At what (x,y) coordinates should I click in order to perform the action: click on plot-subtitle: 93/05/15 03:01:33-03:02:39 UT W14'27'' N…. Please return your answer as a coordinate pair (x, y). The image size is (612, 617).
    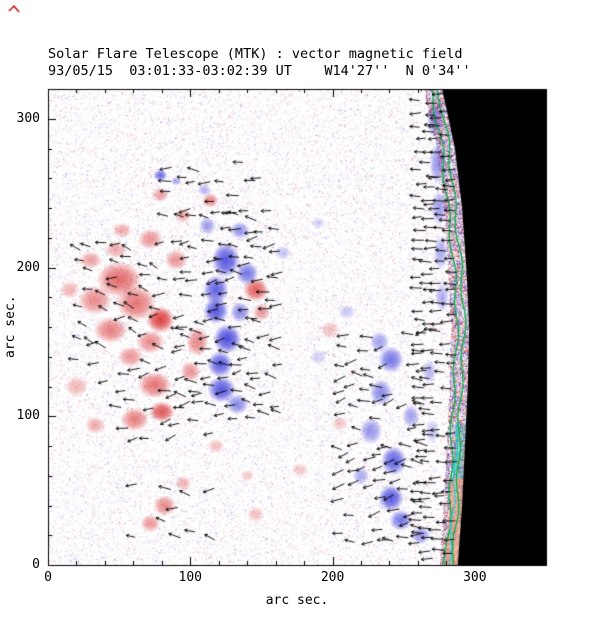
    Looking at the image, I should click on (259, 71).